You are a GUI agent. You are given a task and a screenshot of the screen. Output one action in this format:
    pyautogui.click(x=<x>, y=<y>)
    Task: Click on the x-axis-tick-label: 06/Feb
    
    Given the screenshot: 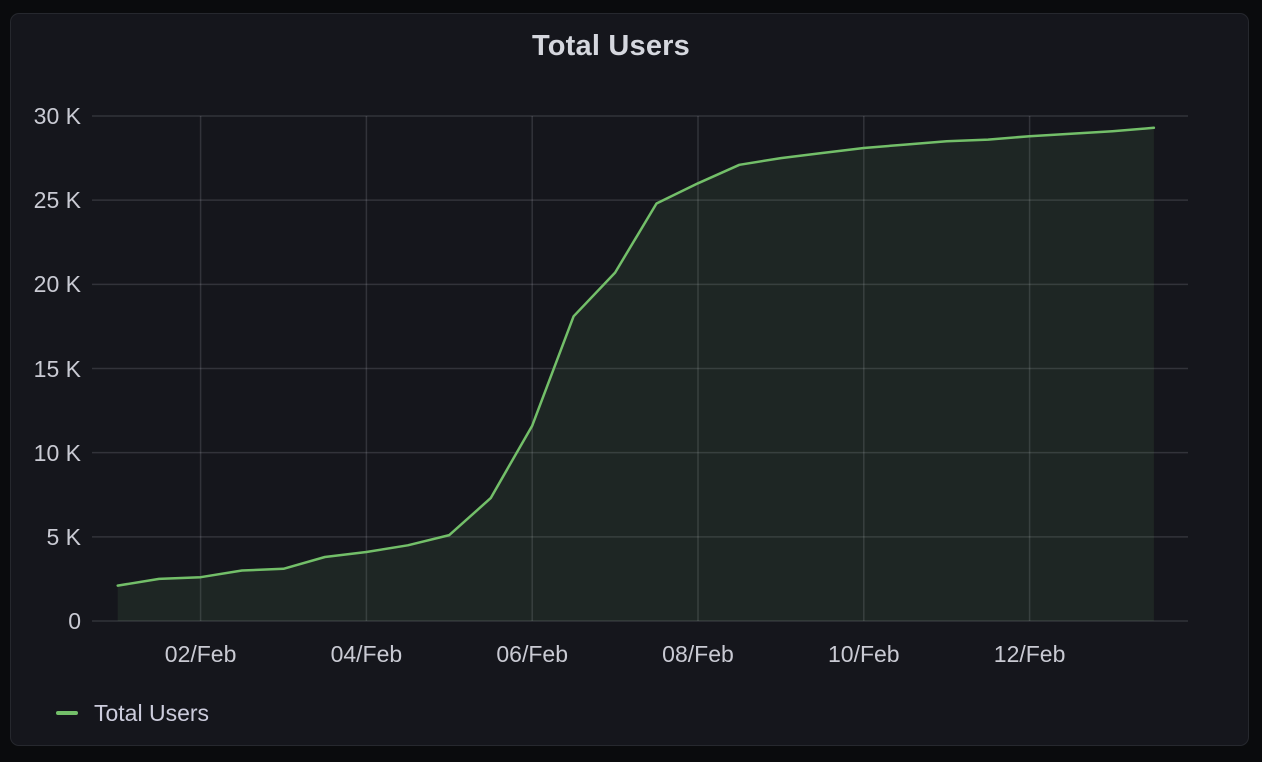 What is the action you would take?
    pyautogui.click(x=532, y=654)
    